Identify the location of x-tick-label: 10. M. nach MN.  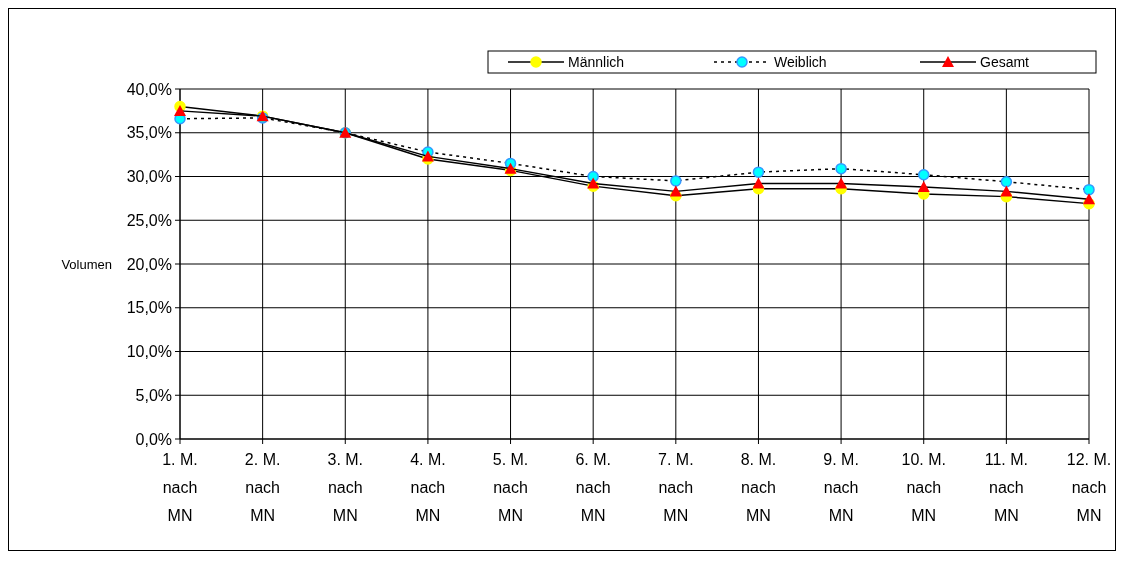
(923, 487).